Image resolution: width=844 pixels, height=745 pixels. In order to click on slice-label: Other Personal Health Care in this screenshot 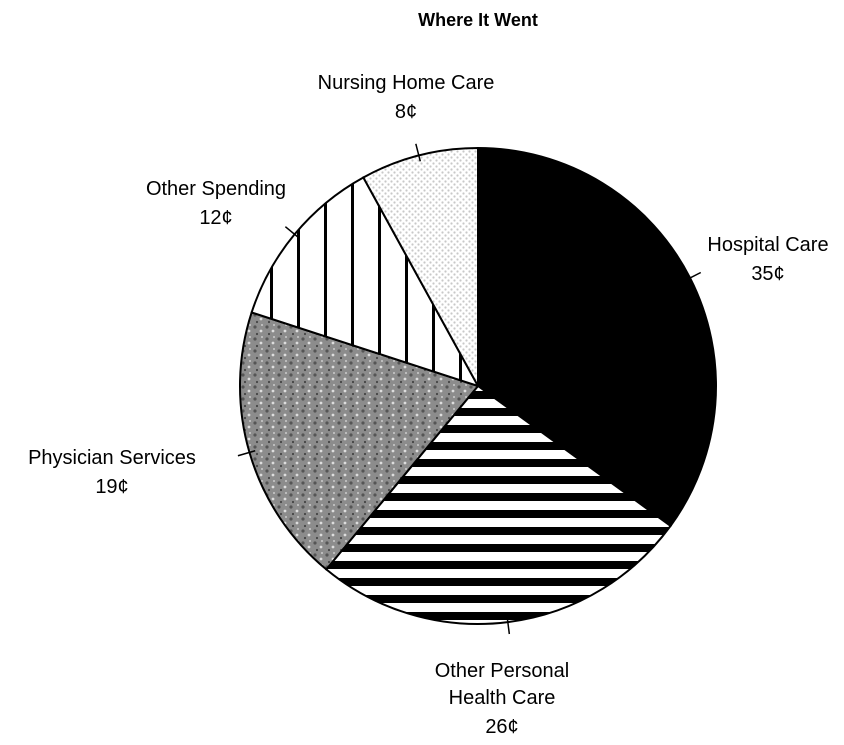, I will do `click(502, 684)`.